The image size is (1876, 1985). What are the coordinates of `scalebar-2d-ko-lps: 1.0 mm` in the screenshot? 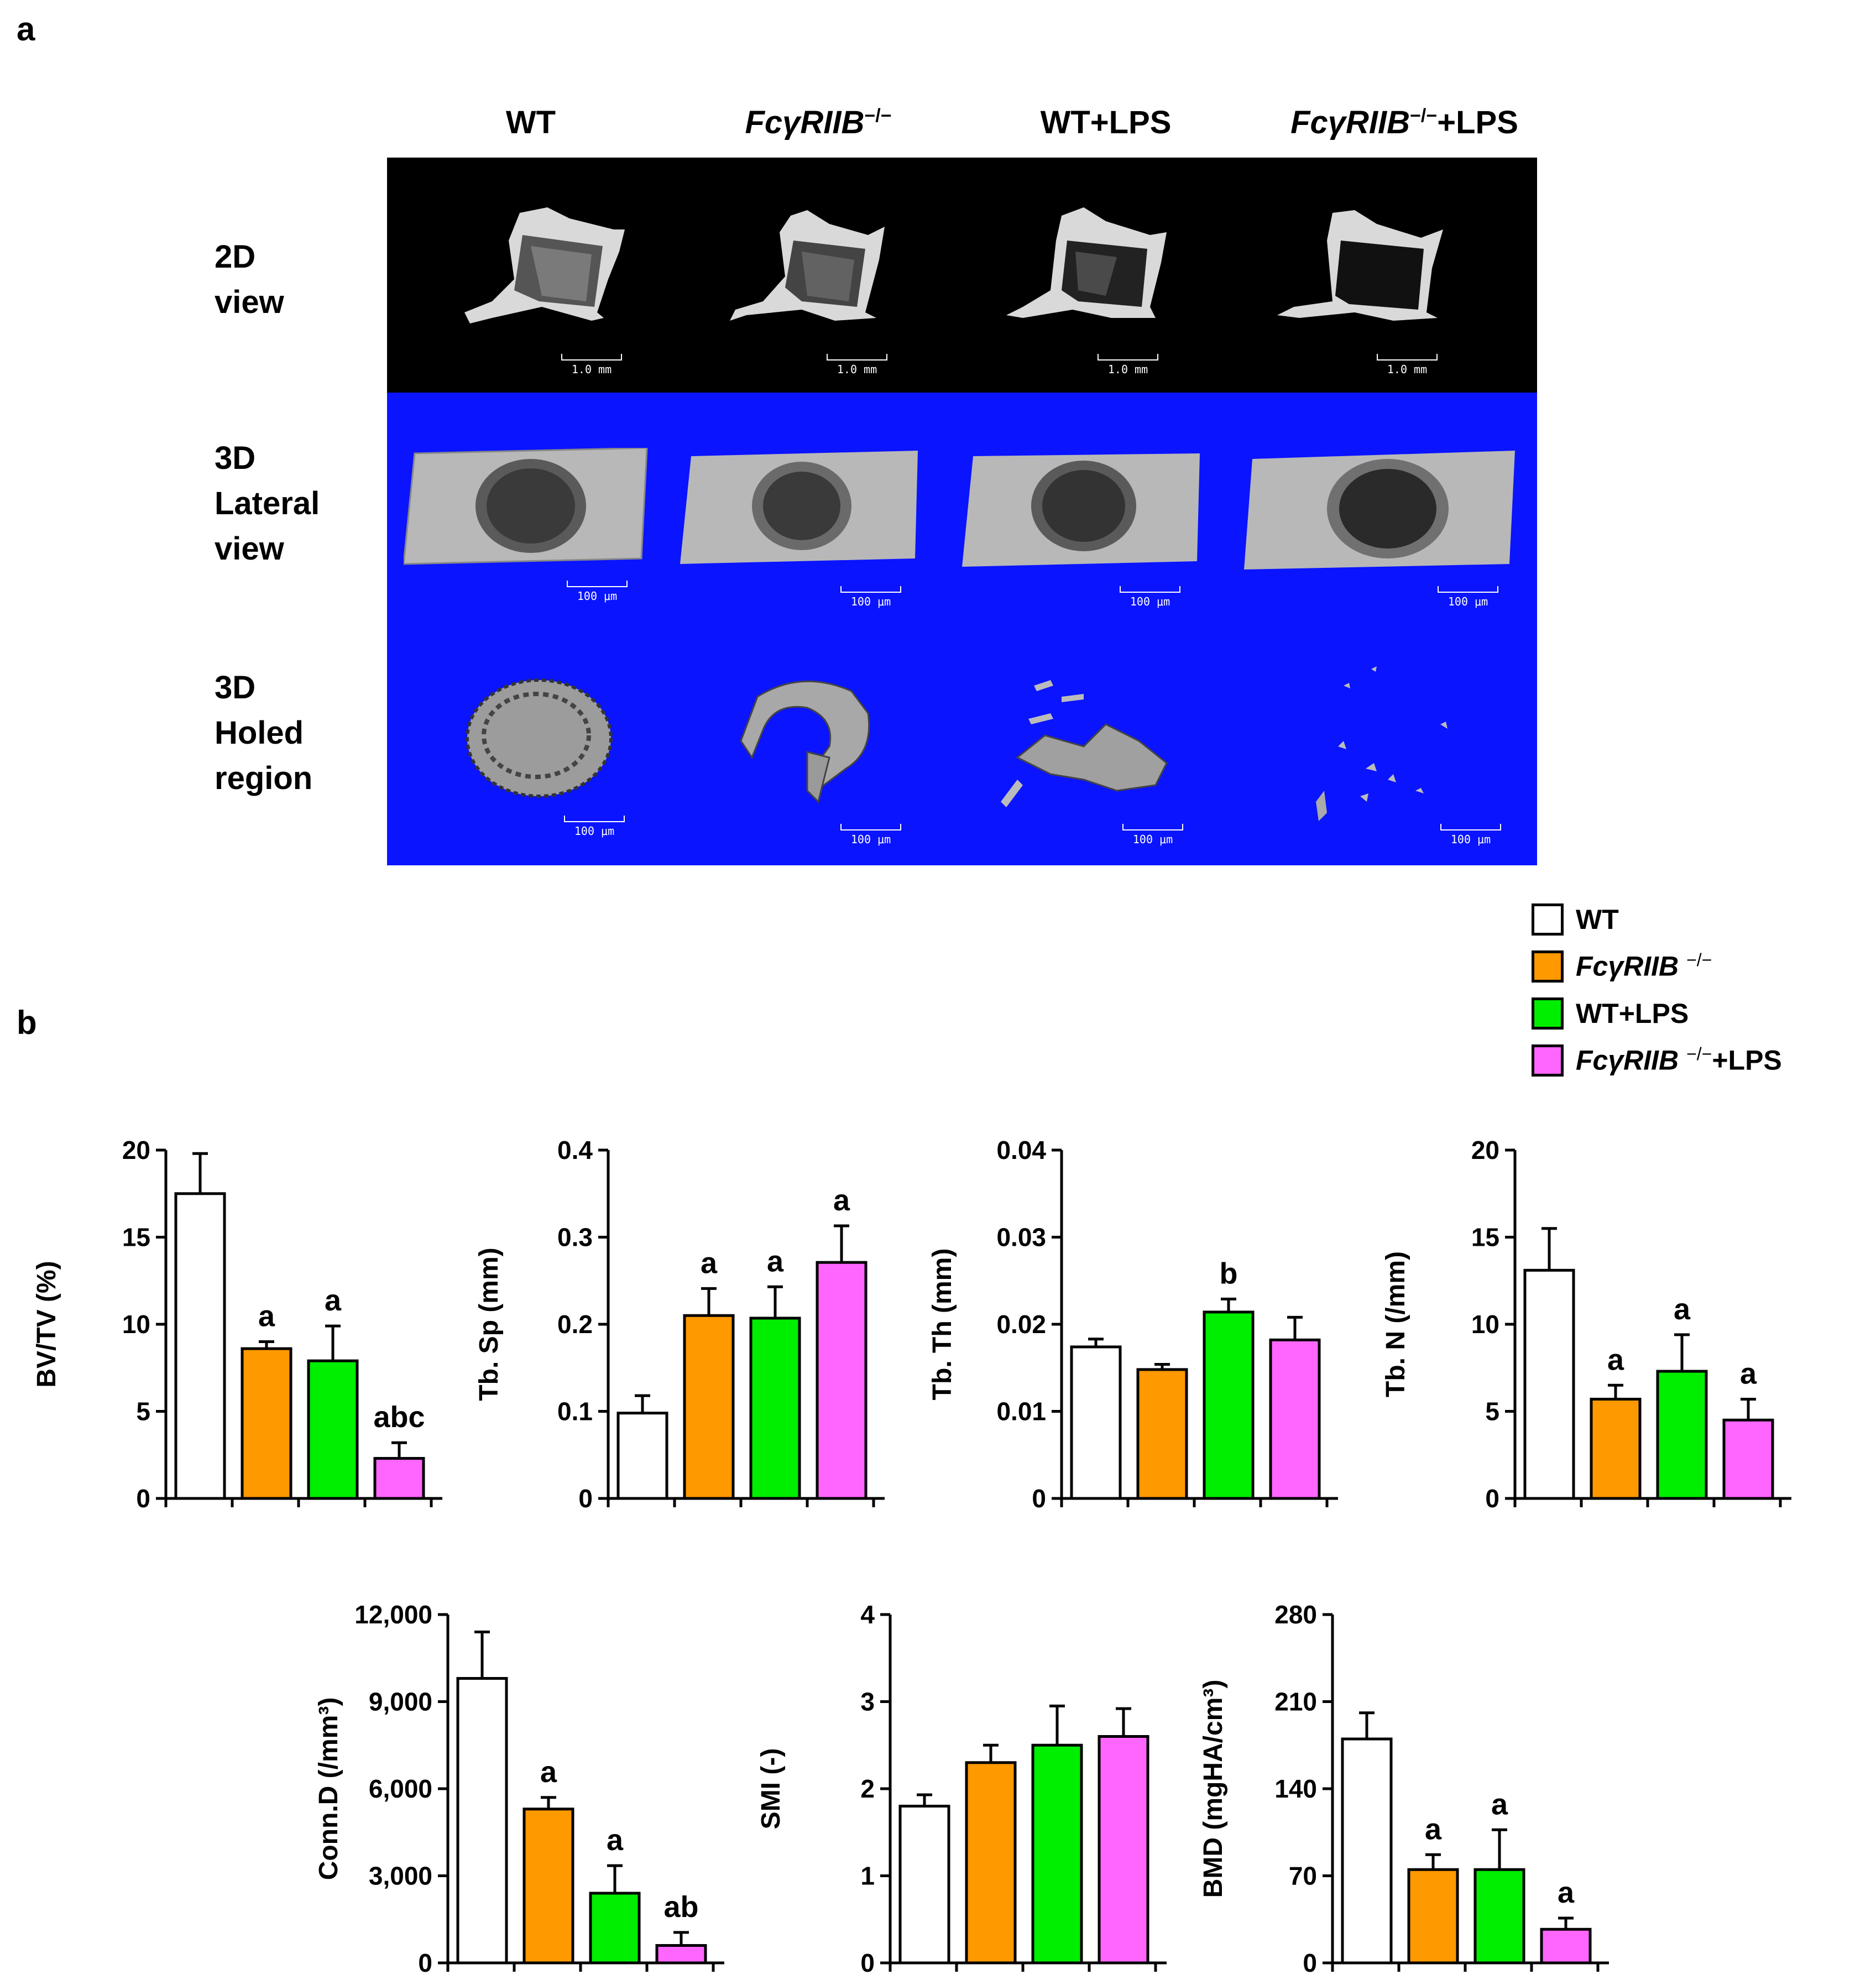 It's located at (1407, 365).